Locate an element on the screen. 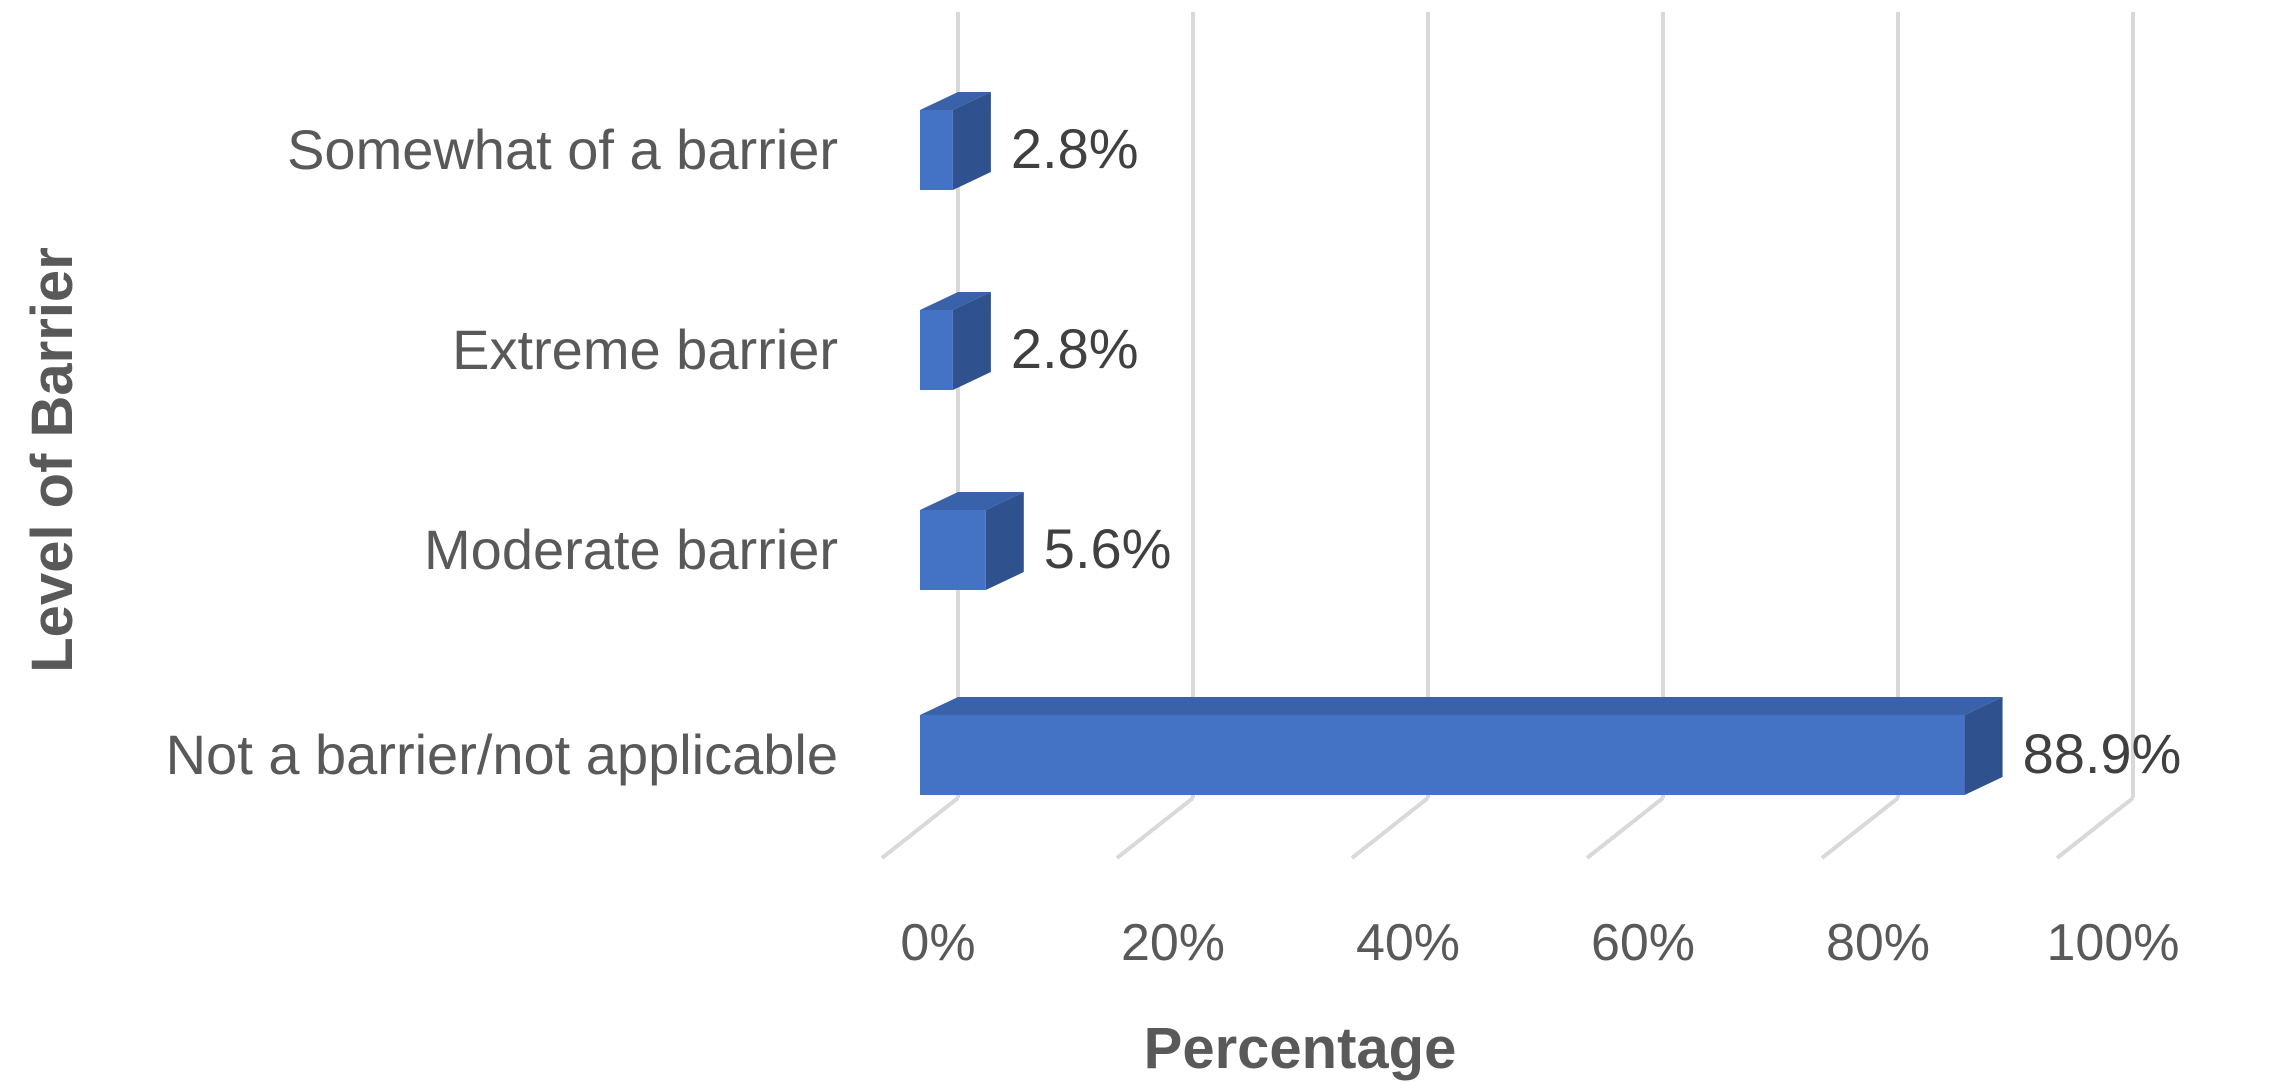 The width and height of the screenshot is (2293, 1083). x-tick-label: 80% is located at coordinates (1878, 943).